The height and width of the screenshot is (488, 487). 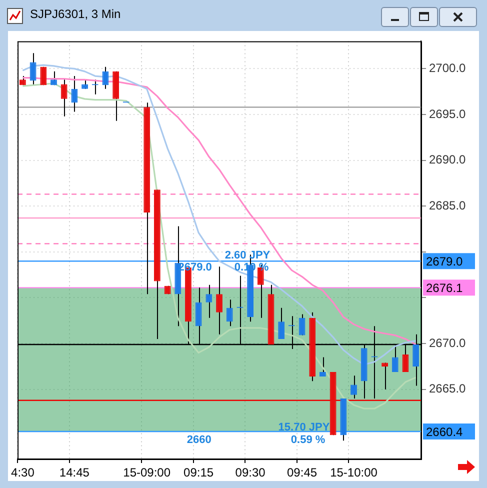 I want to click on x-tick-label: 15-09:00, so click(x=147, y=473).